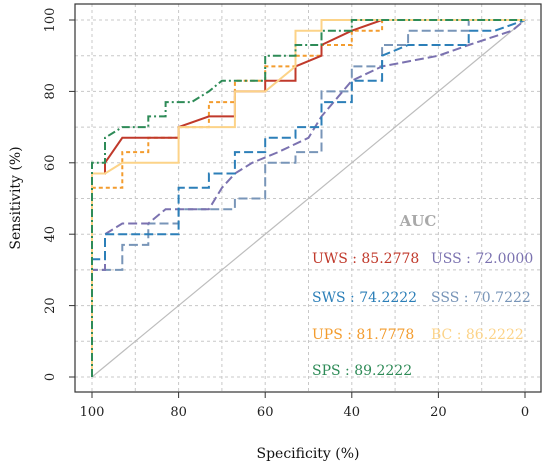 The width and height of the screenshot is (550, 468). Describe the element at coordinates (477, 335) in the screenshot. I see `legend-entry-bc: BC : 86.2222` at that location.